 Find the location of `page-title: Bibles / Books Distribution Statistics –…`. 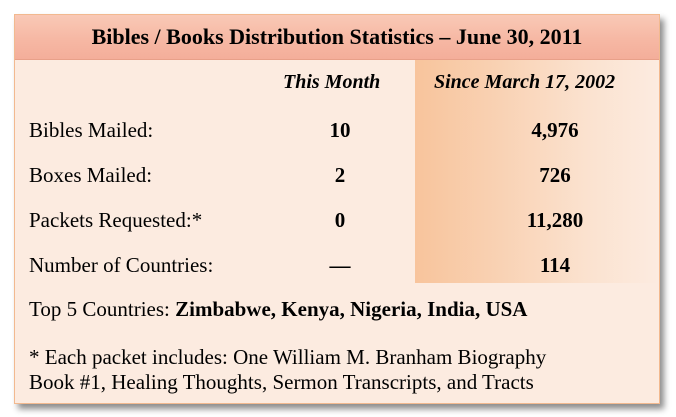

page-title: Bibles / Books Distribution Statistics –… is located at coordinates (337, 36).